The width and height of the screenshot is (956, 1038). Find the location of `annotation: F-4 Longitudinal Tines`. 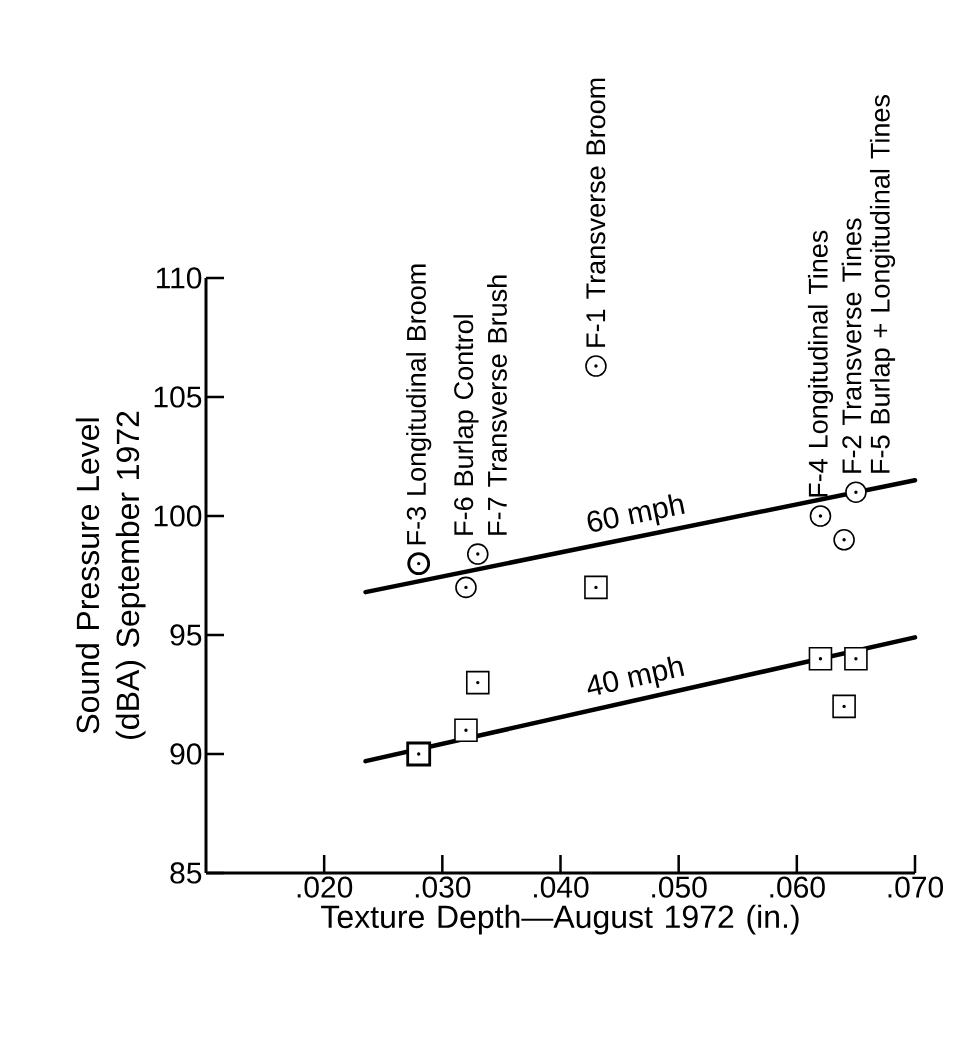

annotation: F-4 Longitudinal Tines is located at coordinates (820, 363).